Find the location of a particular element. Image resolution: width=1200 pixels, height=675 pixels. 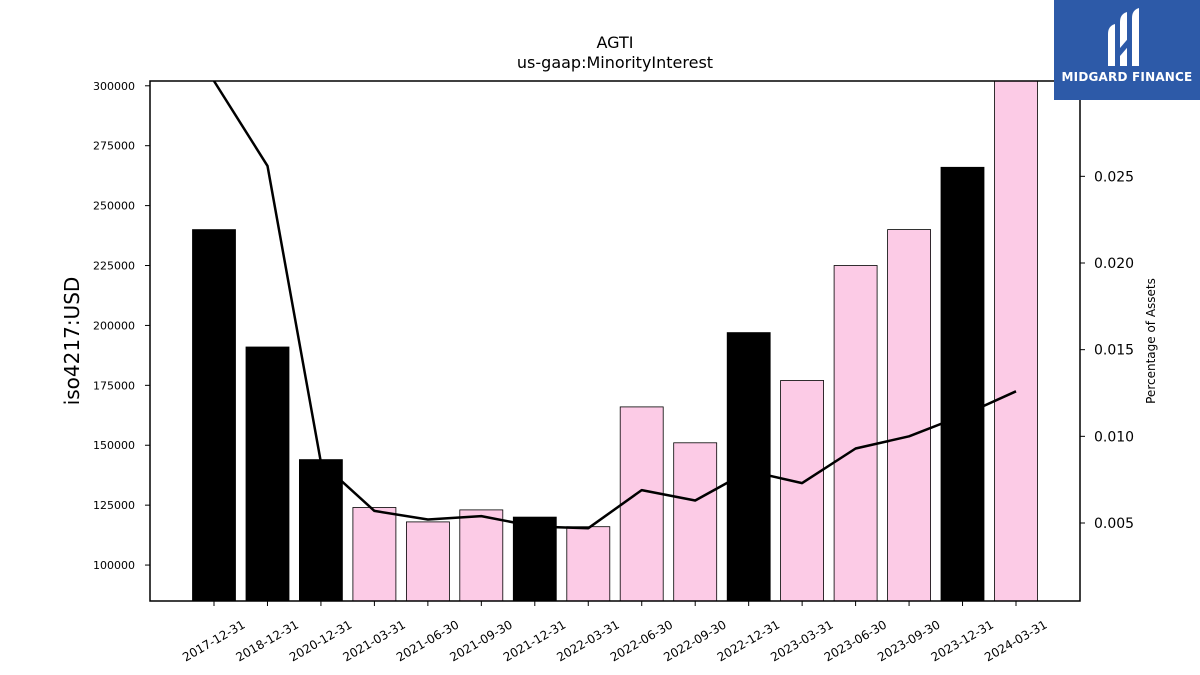

logo-text: MIDGARD FINANCE is located at coordinates (1127, 77).